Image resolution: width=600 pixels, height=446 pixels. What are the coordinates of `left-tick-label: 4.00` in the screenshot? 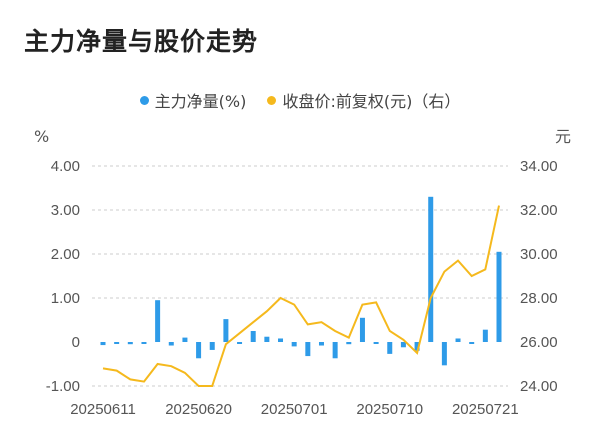 It's located at (65, 166).